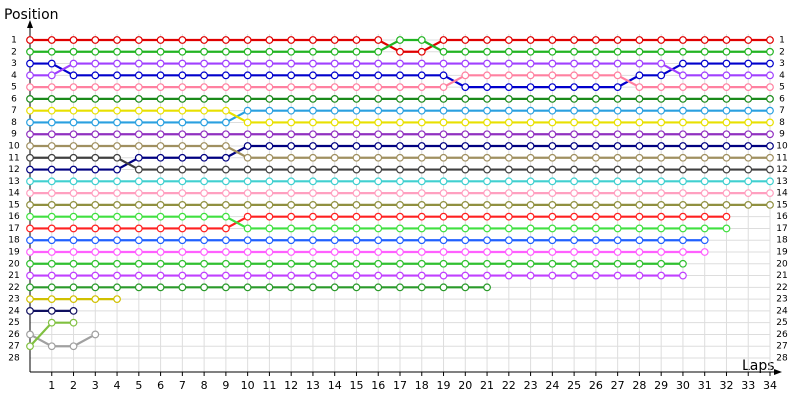 The image size is (800, 400). I want to click on x-tick-label: 26, so click(596, 385).